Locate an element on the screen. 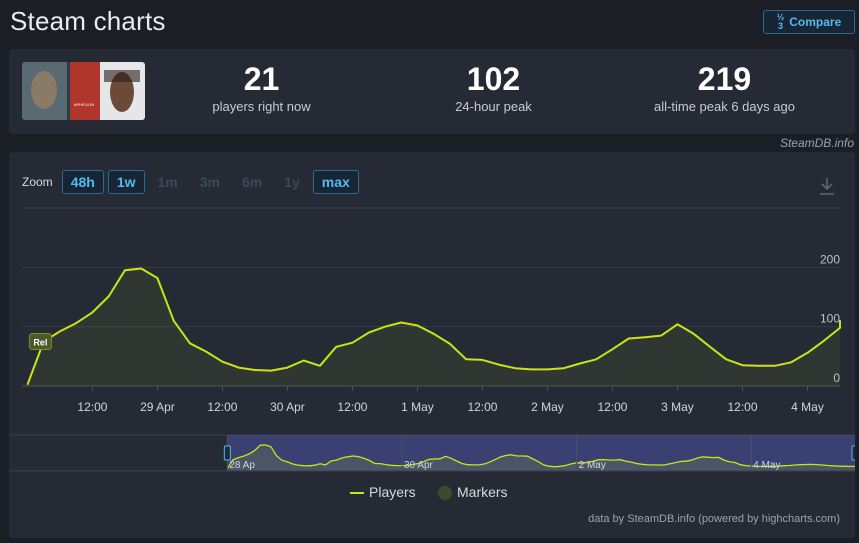 Image resolution: width=859 pixels, height=543 pixels. legend-circle-symbol is located at coordinates (445, 493).